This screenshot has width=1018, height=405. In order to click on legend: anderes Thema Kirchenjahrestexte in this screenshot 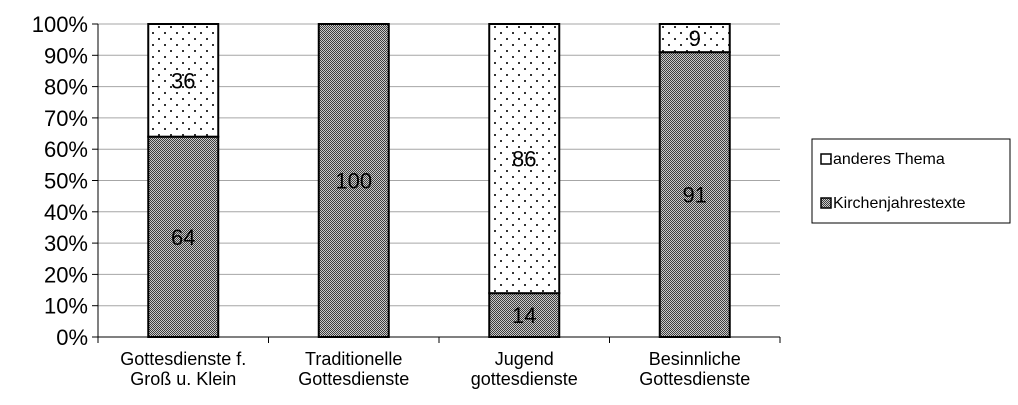, I will do `click(911, 181)`.